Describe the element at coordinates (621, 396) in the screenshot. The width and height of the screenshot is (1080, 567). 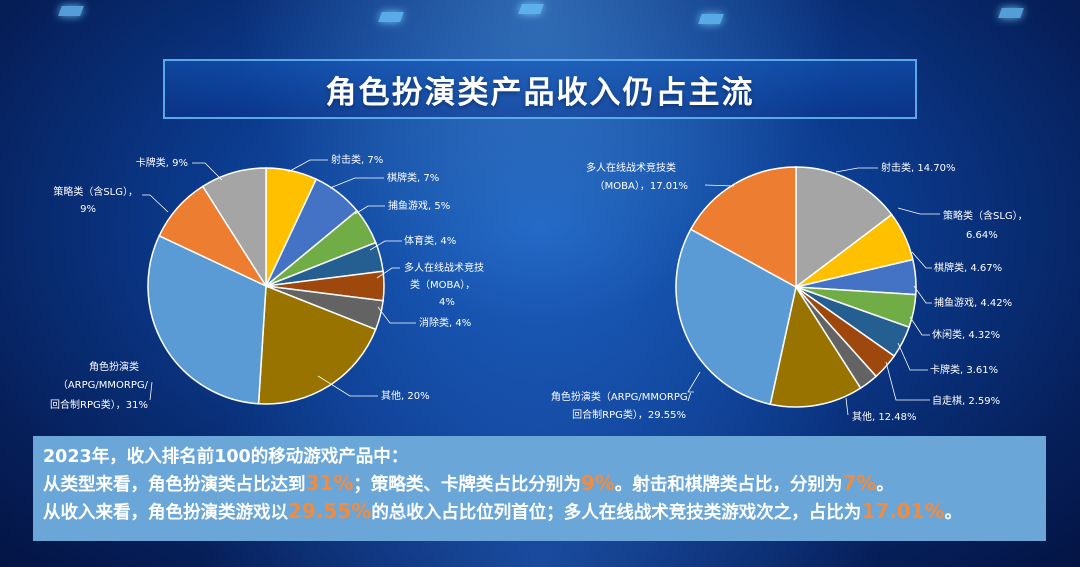
I see `label-r-rpg-line1: 角色扮演类（ARPG/MMORPG/` at that location.